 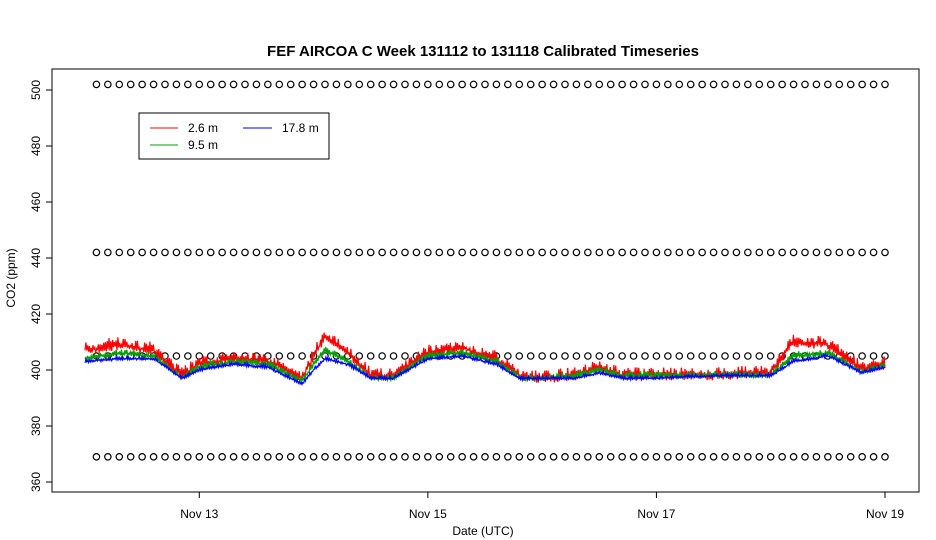 What do you see at coordinates (36, 370) in the screenshot?
I see `y-tick-label: 400` at bounding box center [36, 370].